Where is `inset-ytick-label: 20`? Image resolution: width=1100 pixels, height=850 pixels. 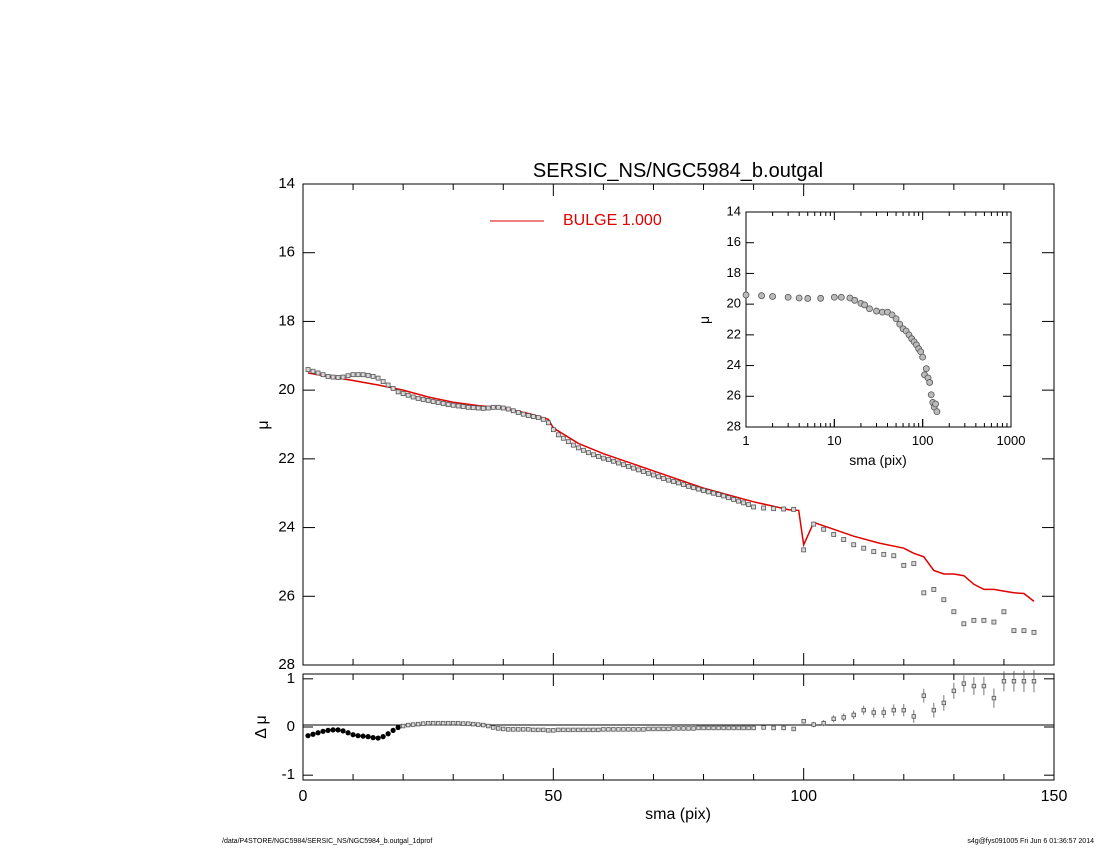
inset-ytick-label: 20 is located at coordinates (734, 303).